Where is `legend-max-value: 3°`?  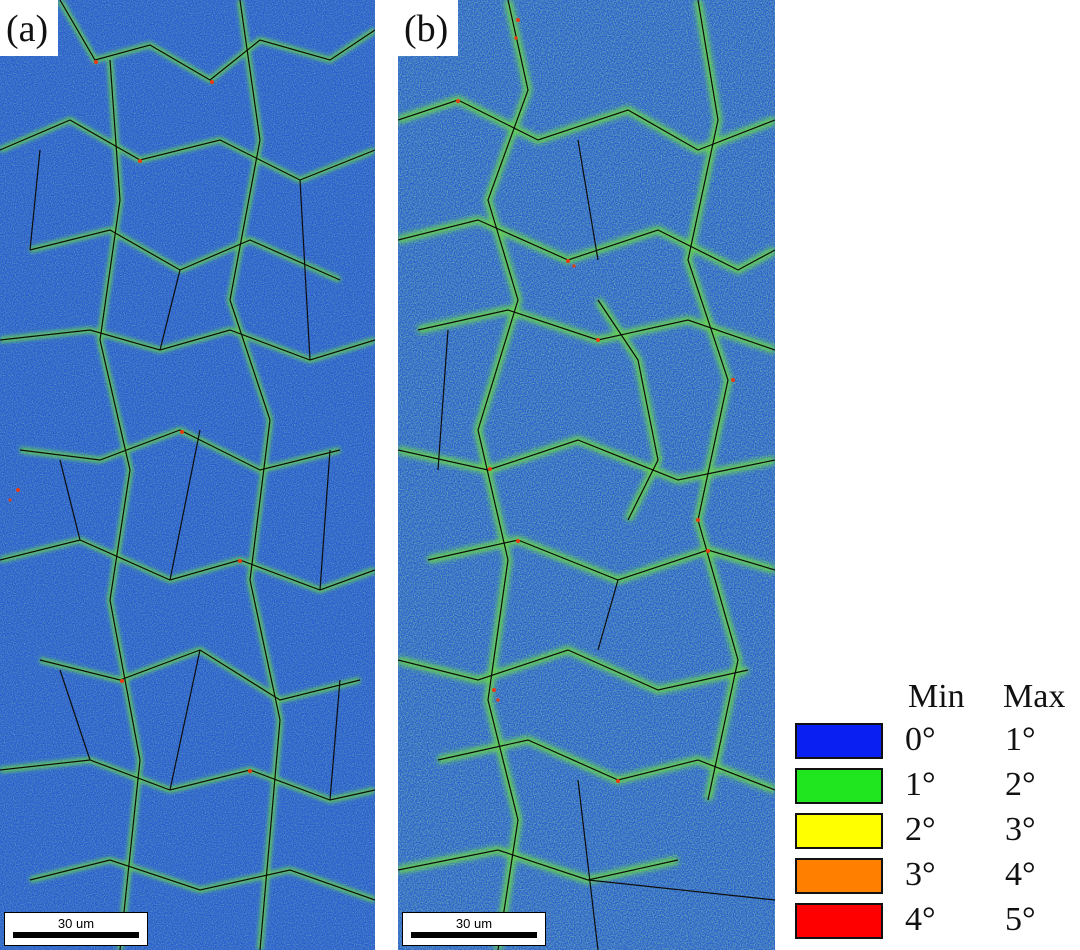 legend-max-value: 3° is located at coordinates (1020, 829).